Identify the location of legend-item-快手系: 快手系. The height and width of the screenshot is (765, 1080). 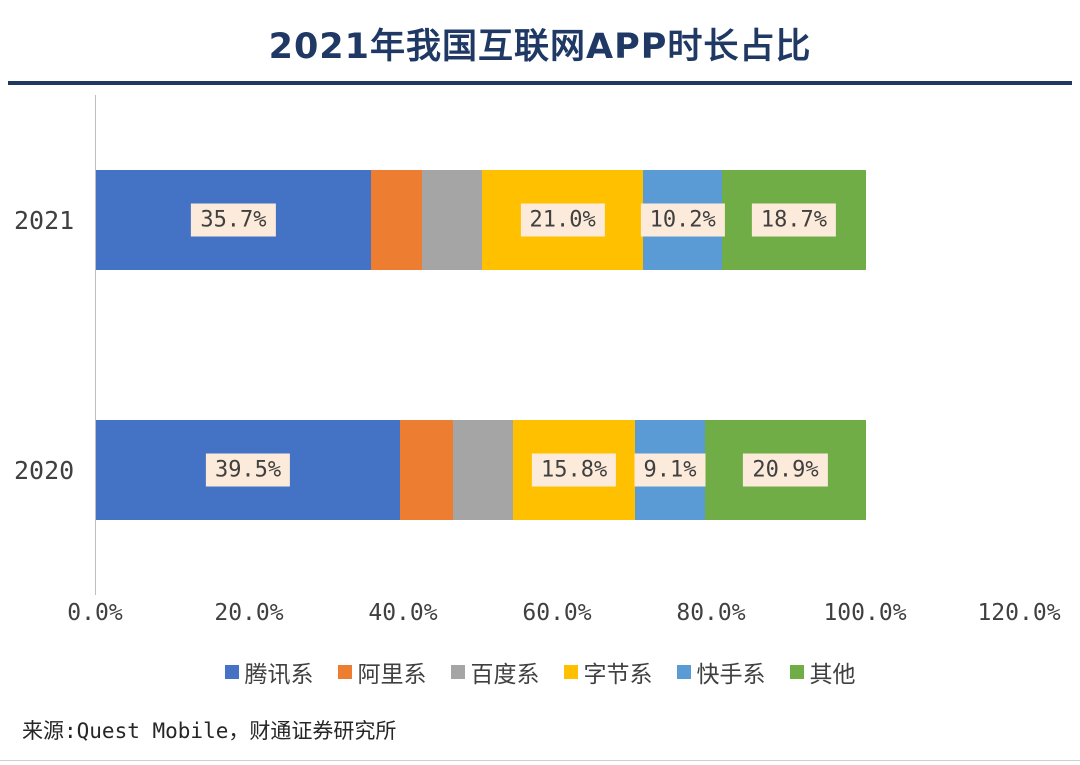
(721, 672).